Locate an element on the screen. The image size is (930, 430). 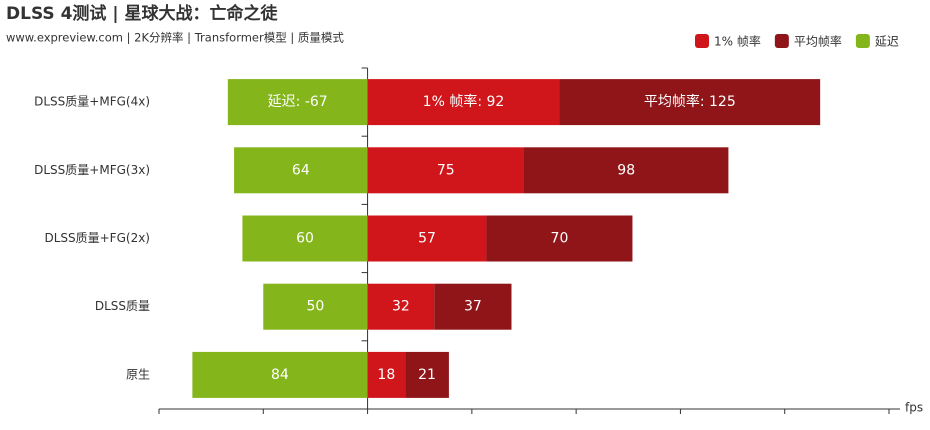
bar-label: 60 is located at coordinates (305, 239).